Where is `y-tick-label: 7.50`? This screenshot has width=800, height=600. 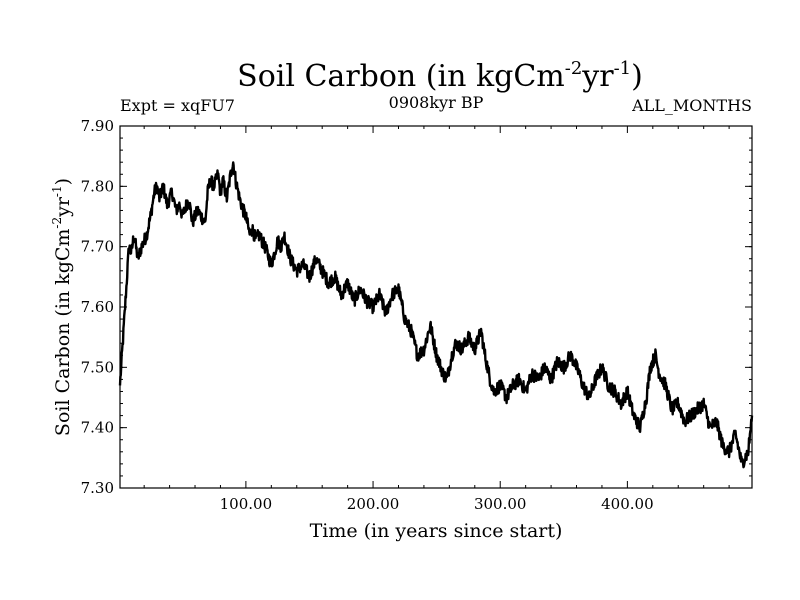 y-tick-label: 7.50 is located at coordinates (97, 367).